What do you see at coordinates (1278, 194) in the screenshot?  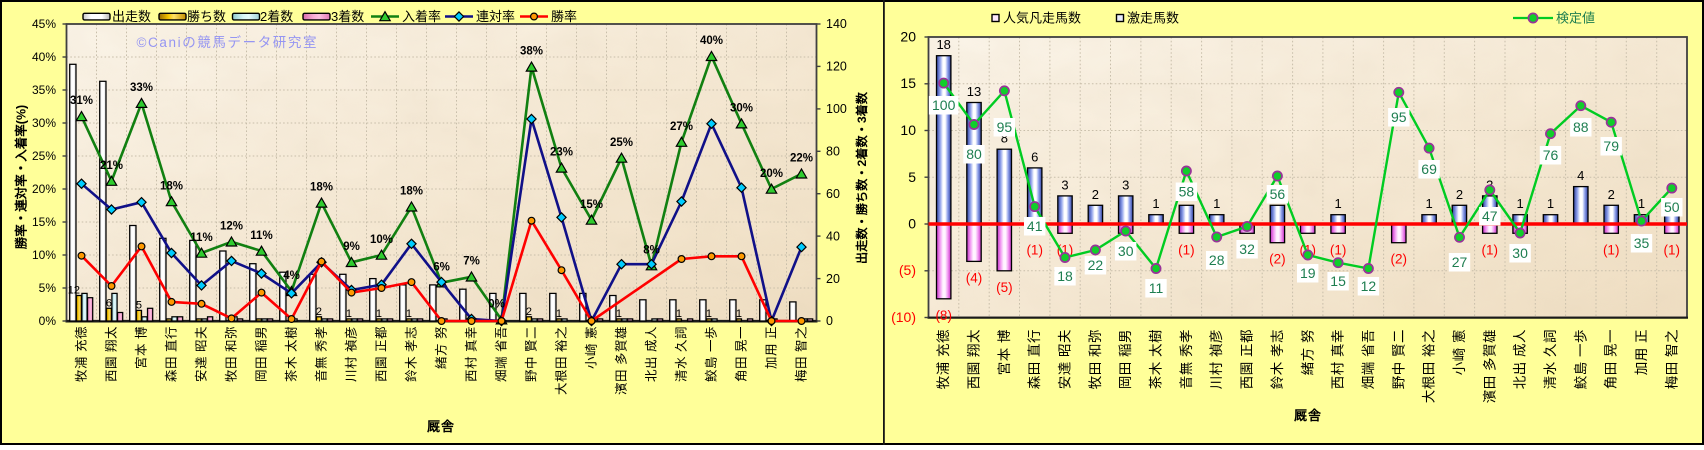 I see `svg-text: 56` at bounding box center [1278, 194].